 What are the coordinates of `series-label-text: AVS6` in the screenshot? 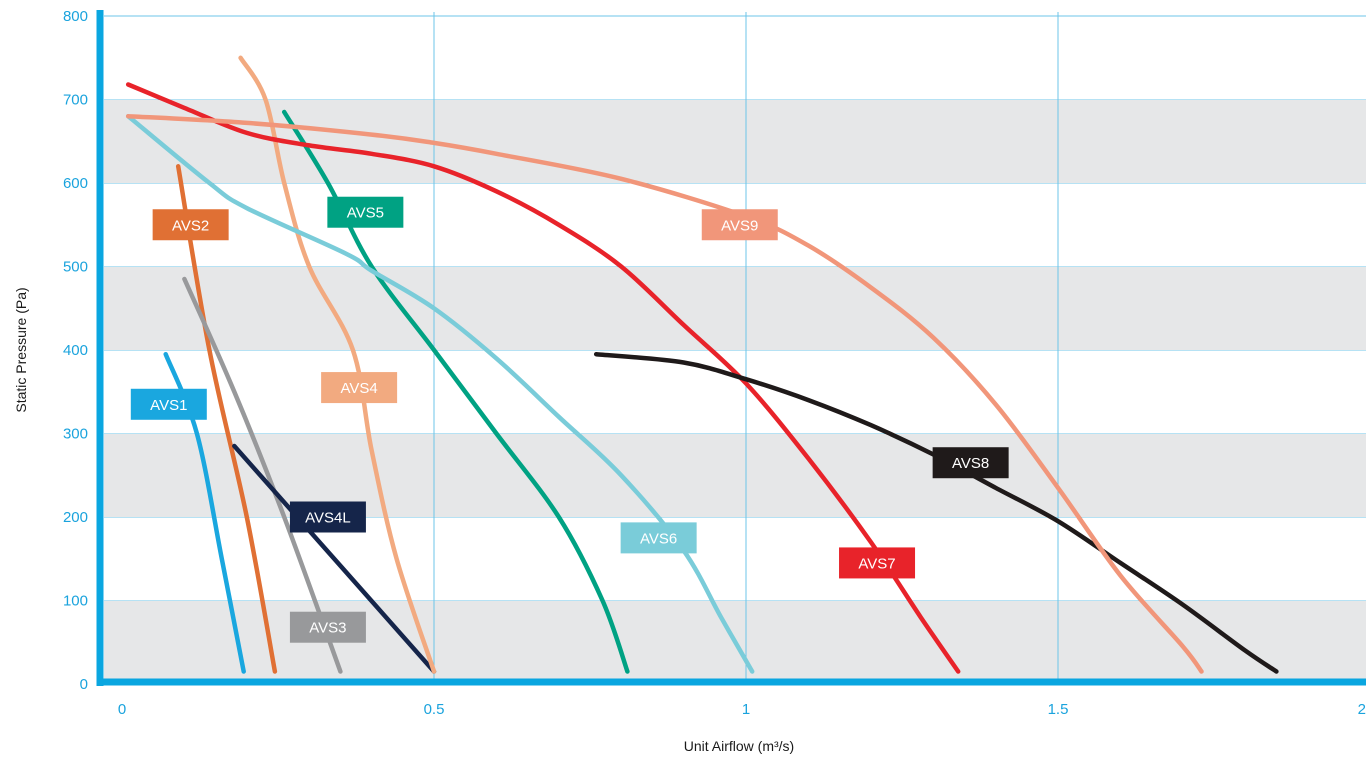 It's located at (658, 538).